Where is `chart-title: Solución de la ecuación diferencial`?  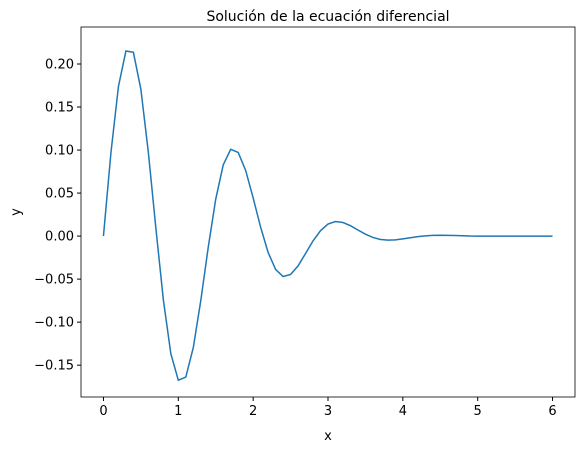 chart-title: Solución de la ecuación diferencial is located at coordinates (327, 17).